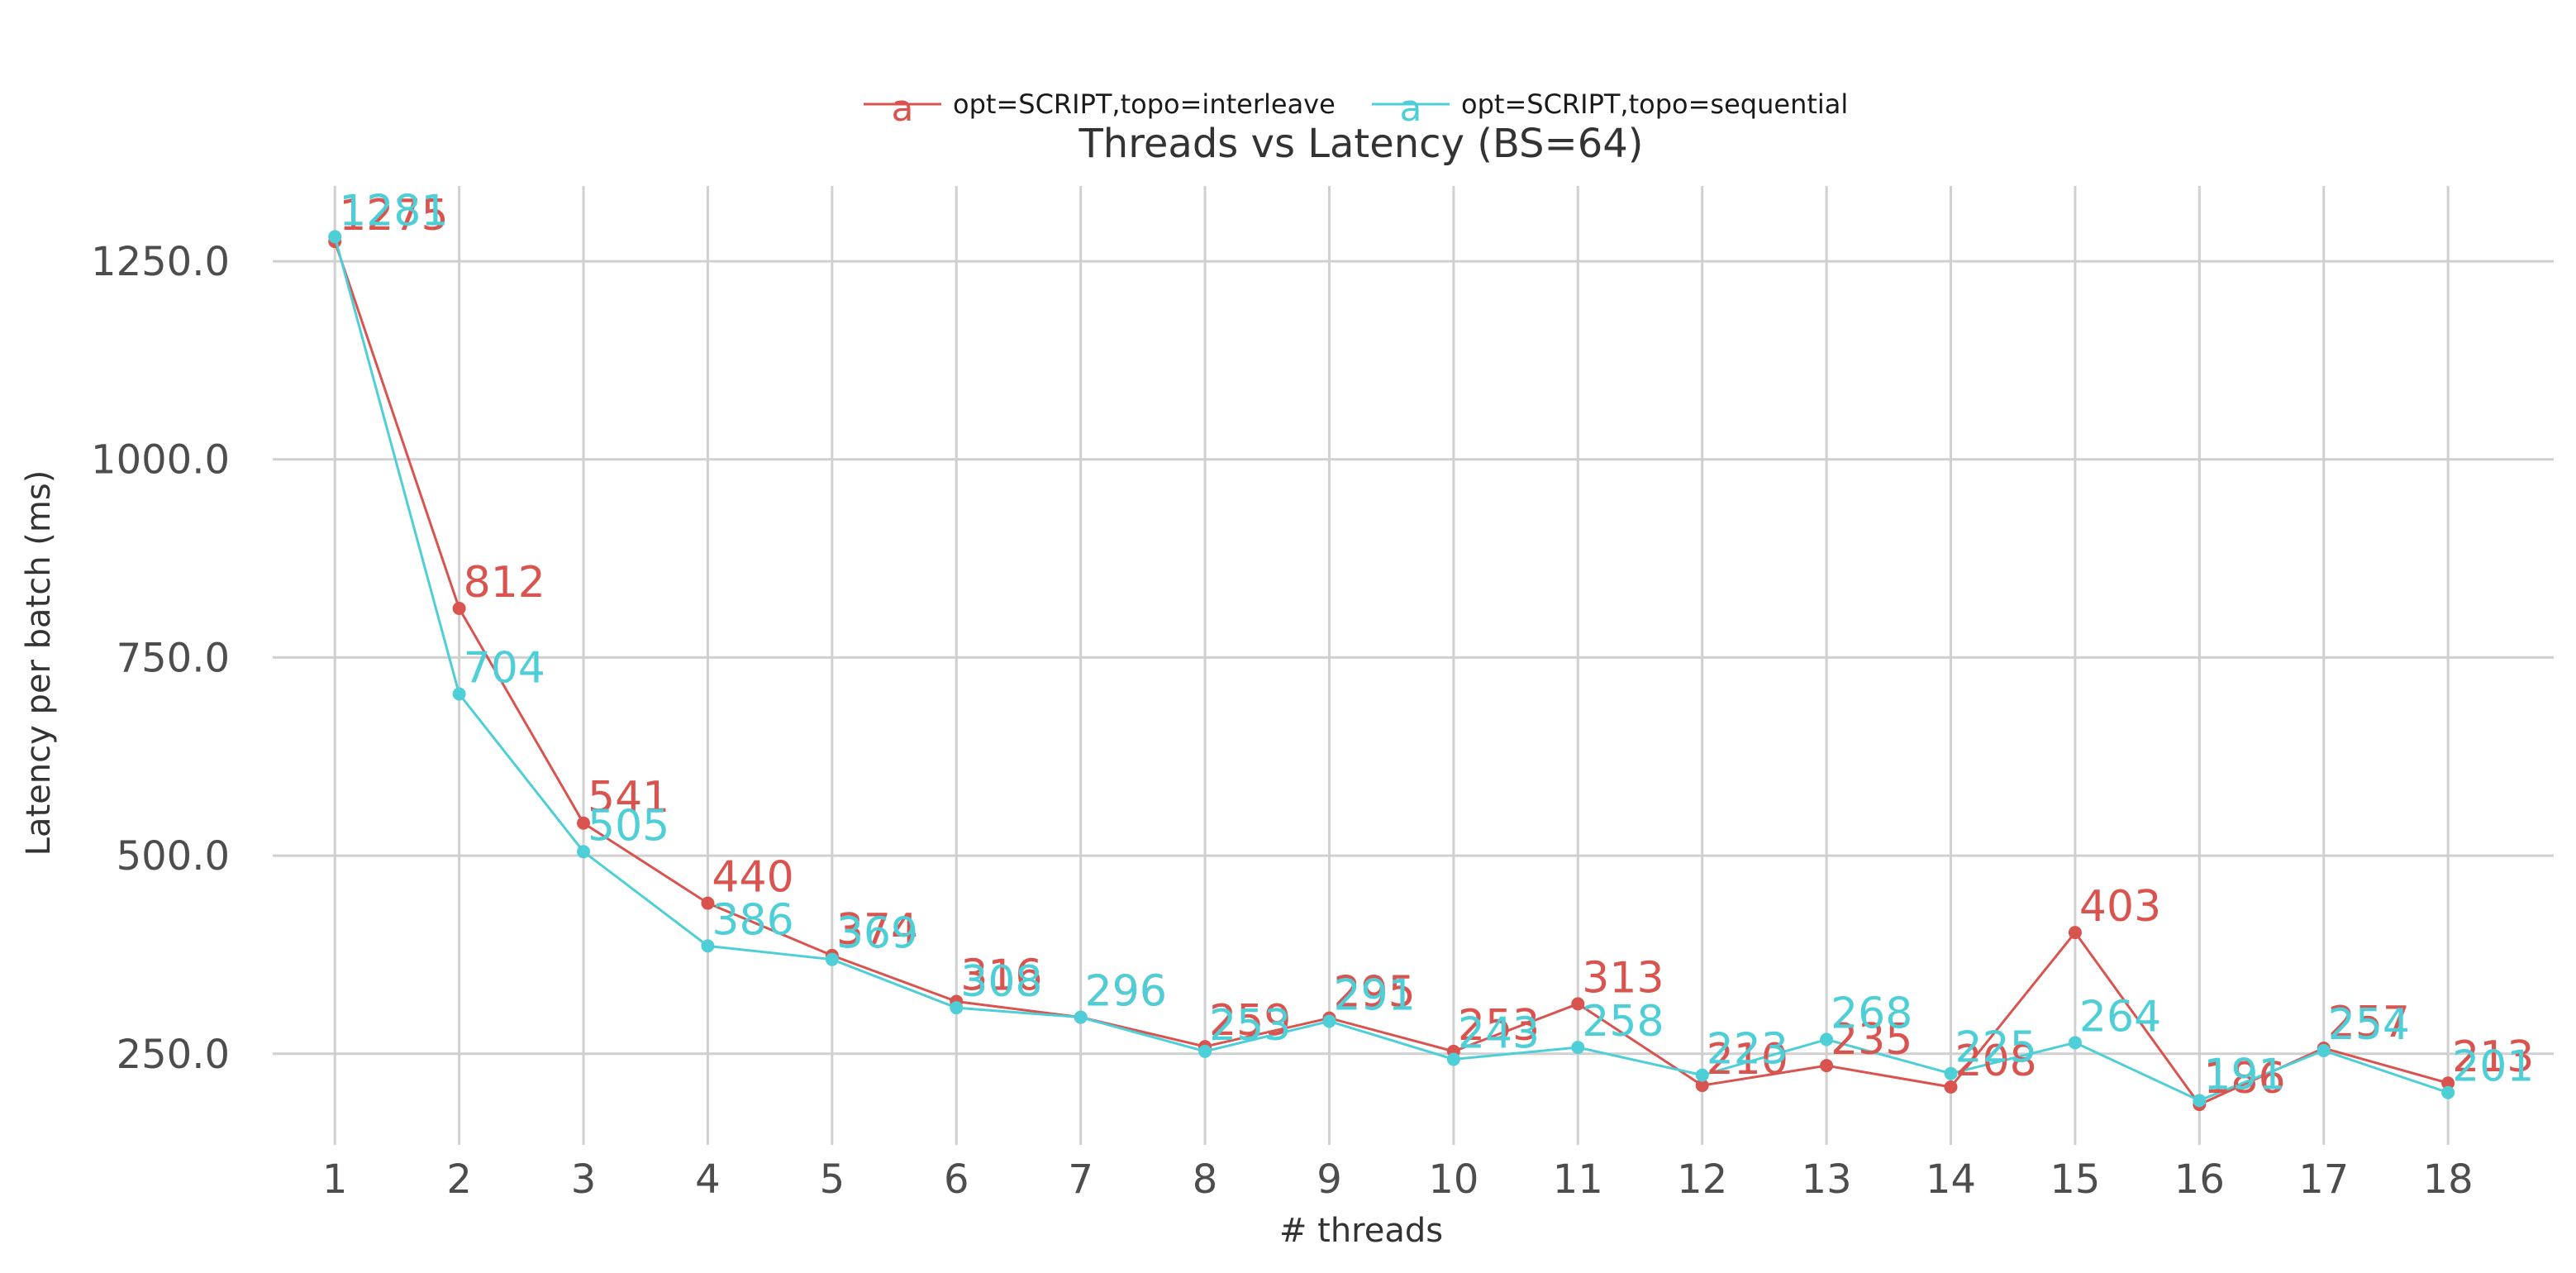 This screenshot has height=1273, width=2576. I want to click on data-label: 541, so click(629, 797).